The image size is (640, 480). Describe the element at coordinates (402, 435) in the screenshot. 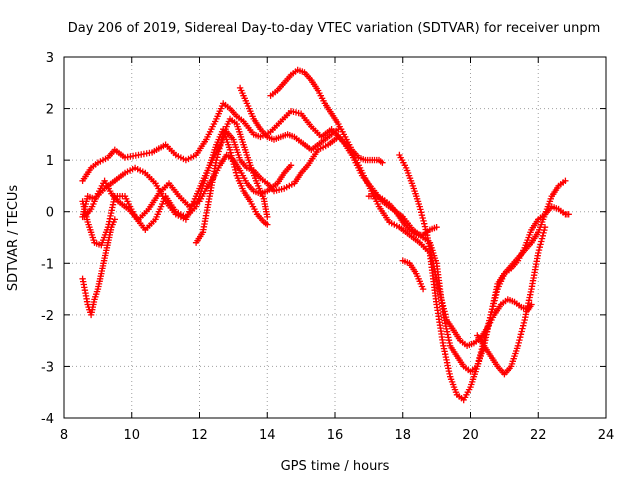

I see `x-tick-label: 18` at that location.